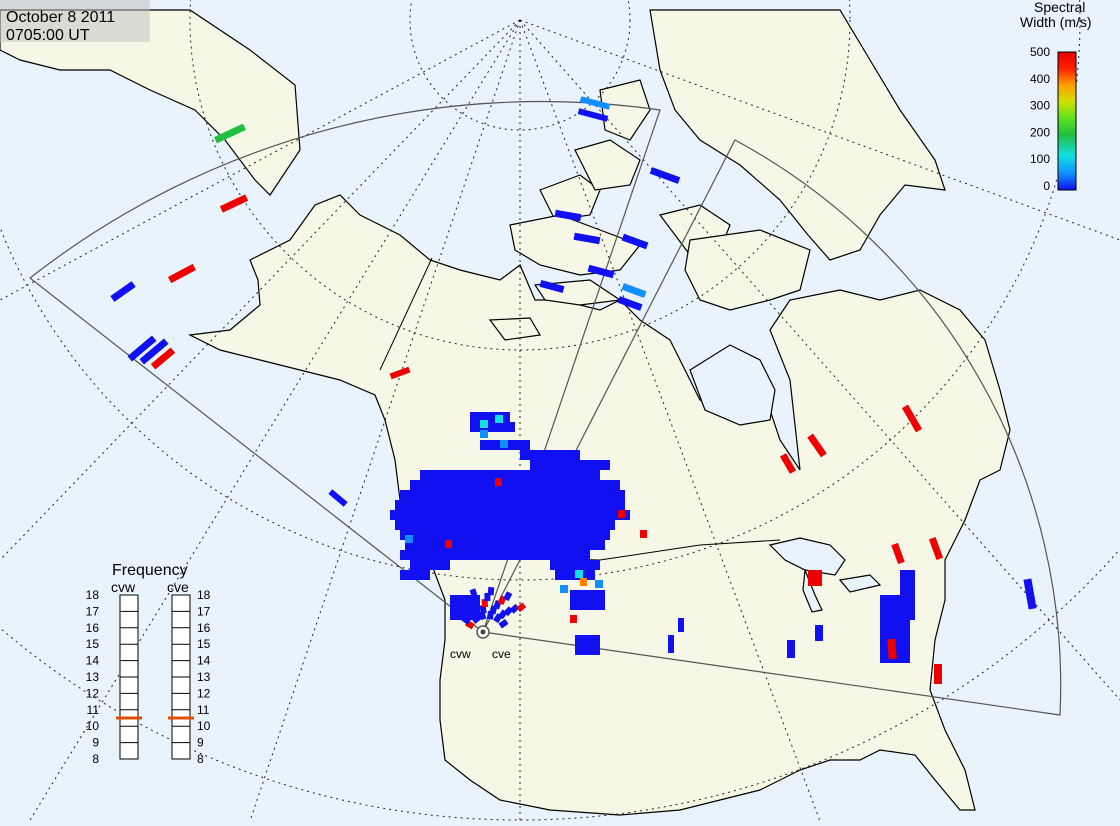 Image resolution: width=1120 pixels, height=826 pixels. I want to click on great-lakes, so click(807, 556).